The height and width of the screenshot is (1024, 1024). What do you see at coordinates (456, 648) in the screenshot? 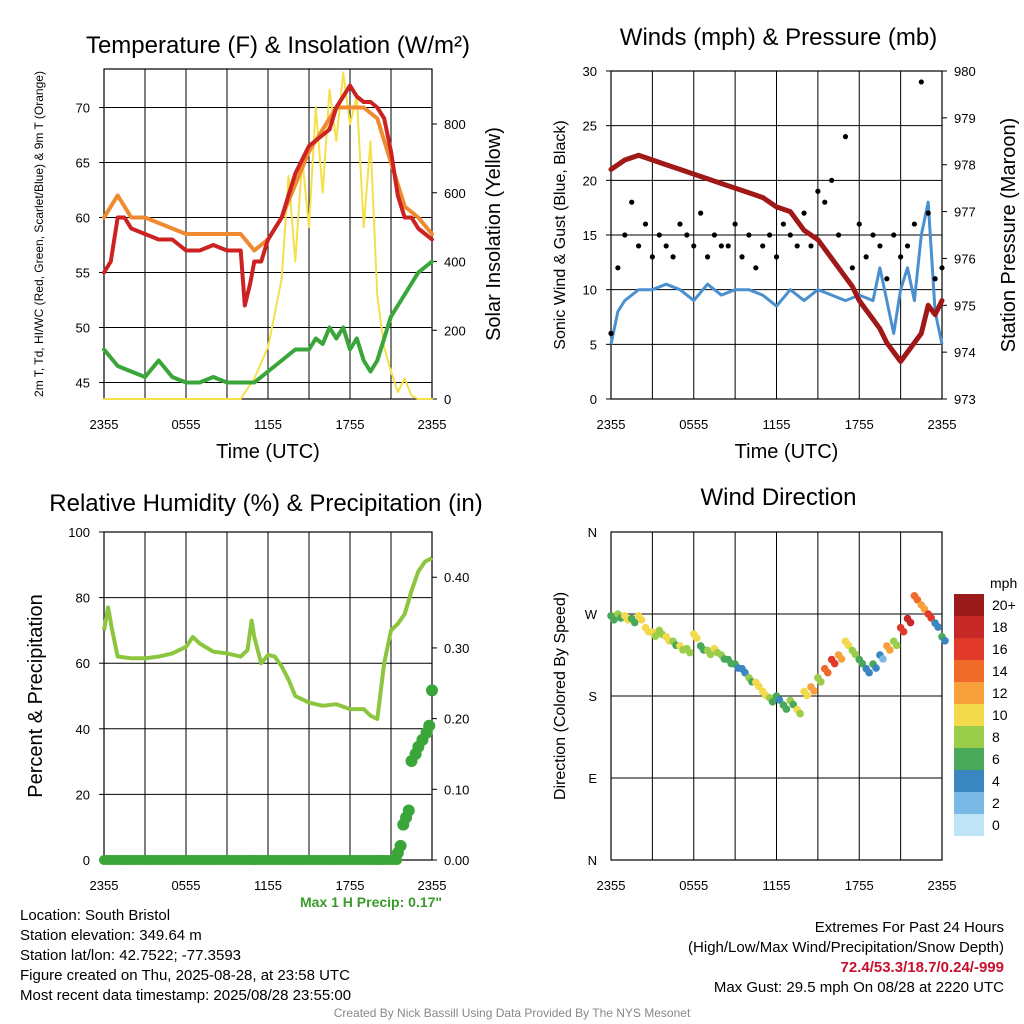
I see `rh-y2-tick-label: 0.30` at bounding box center [456, 648].